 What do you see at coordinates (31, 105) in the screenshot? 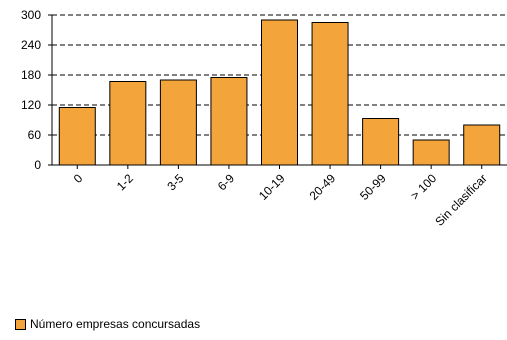
I see `y-tick-label: 120` at bounding box center [31, 105].